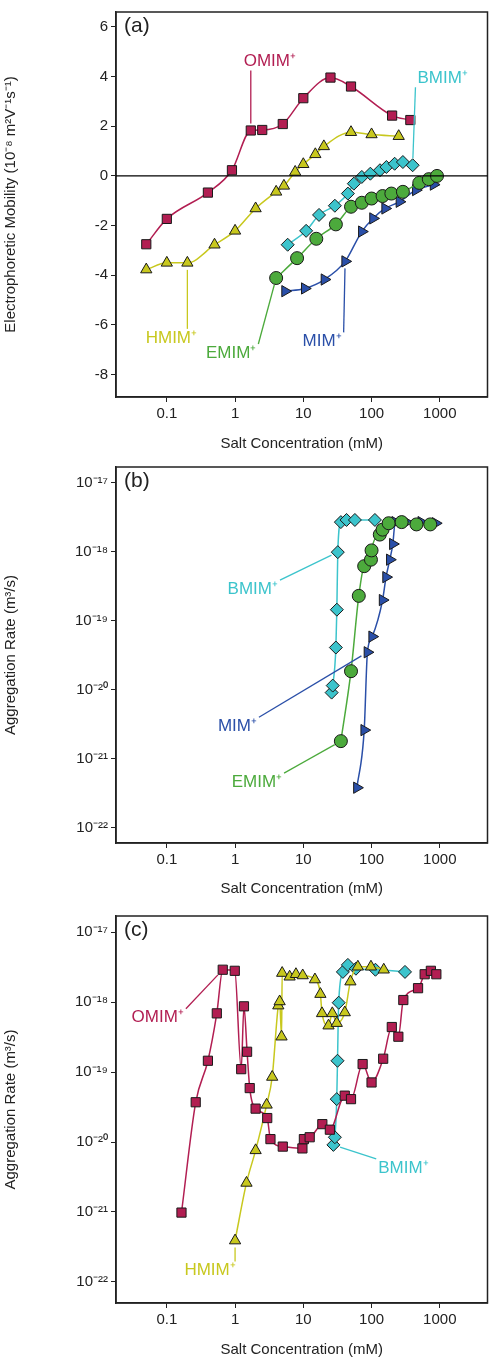 The image size is (495, 1361). What do you see at coordinates (101, 224) in the screenshot?
I see `y-tick-label: -2` at bounding box center [101, 224].